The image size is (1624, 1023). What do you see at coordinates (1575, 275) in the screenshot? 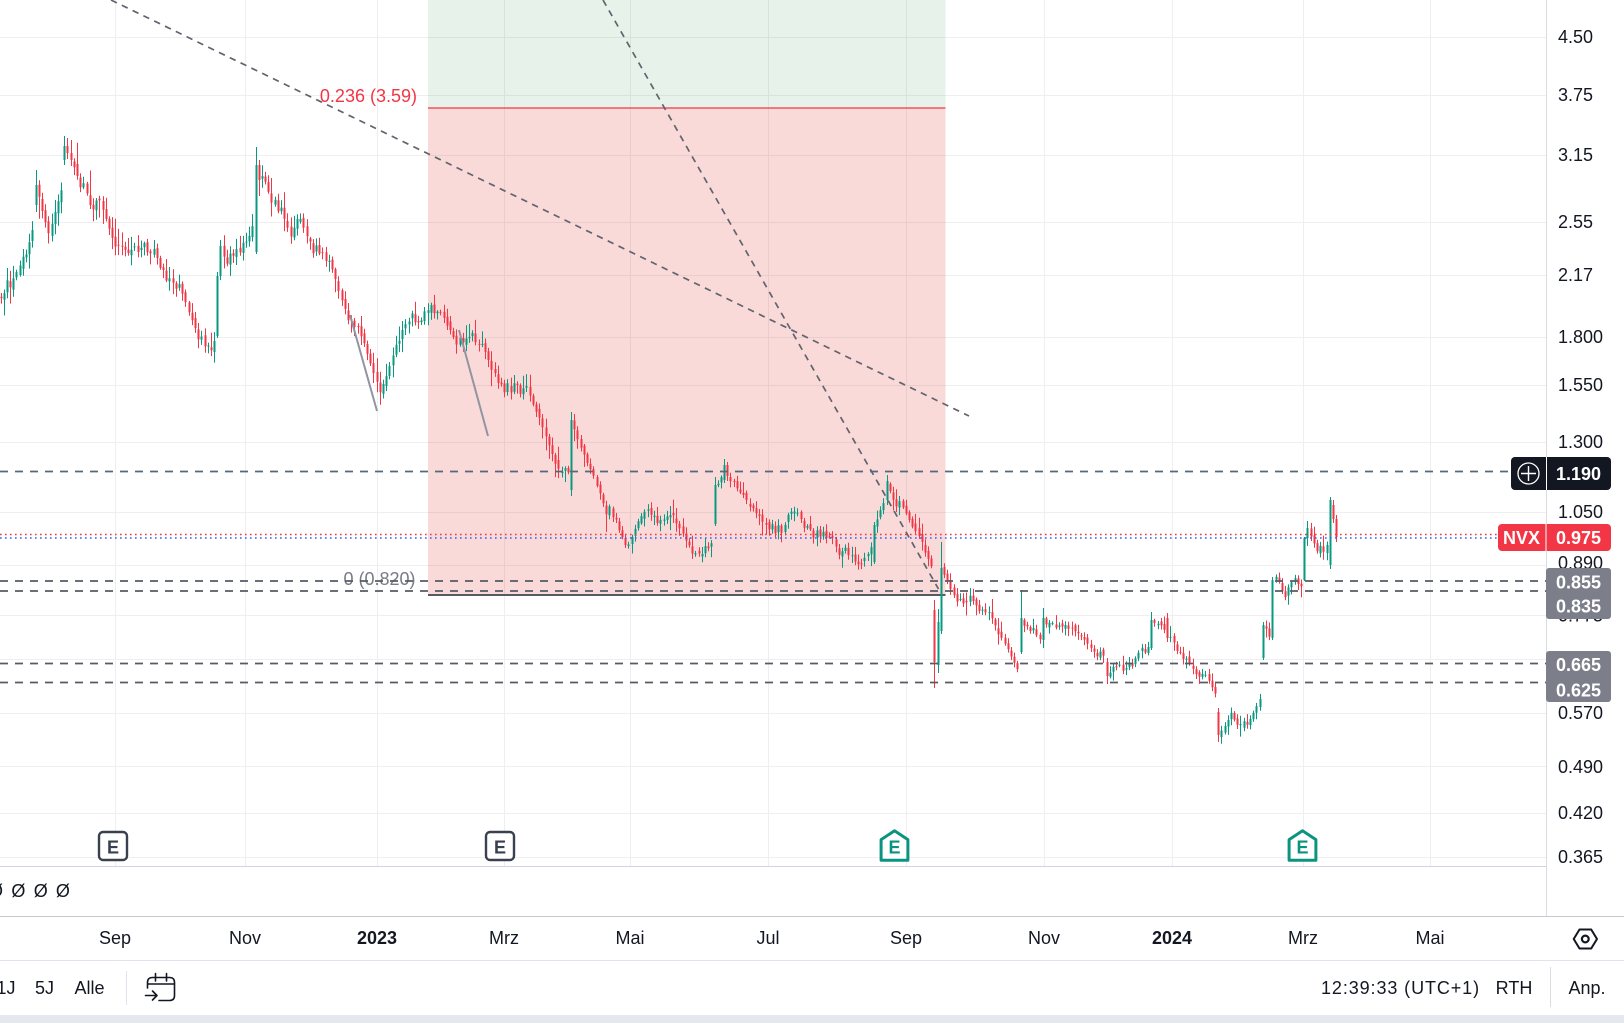
I see `svg-text: 2.17` at bounding box center [1575, 275].